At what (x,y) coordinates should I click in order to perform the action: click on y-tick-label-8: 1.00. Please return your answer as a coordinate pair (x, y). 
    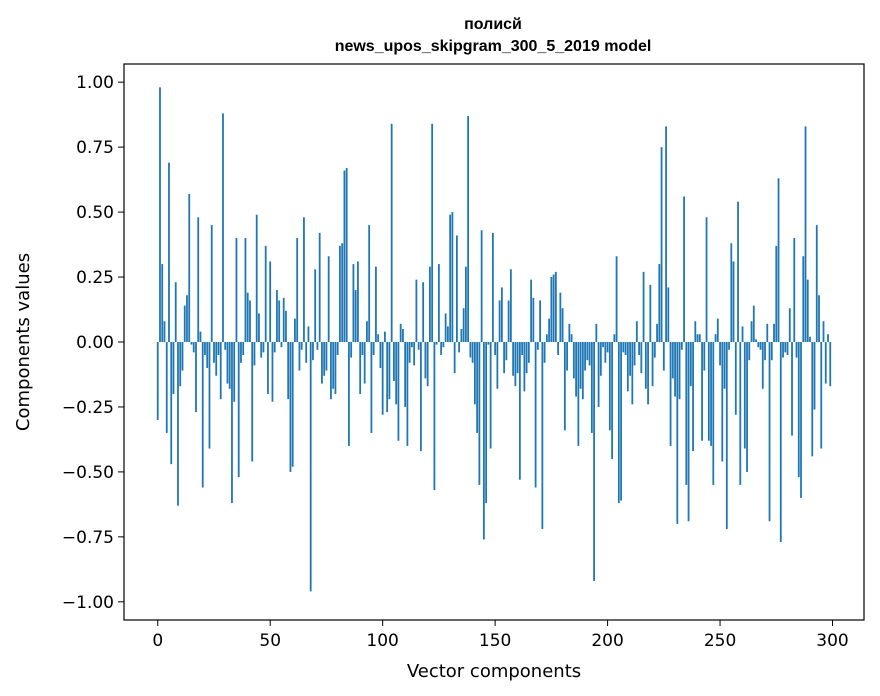
    Looking at the image, I should click on (95, 83).